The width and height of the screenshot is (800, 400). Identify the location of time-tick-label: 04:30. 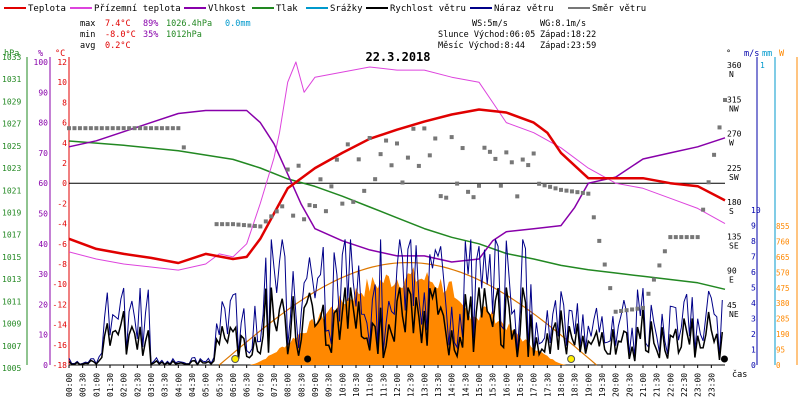
(192, 385).